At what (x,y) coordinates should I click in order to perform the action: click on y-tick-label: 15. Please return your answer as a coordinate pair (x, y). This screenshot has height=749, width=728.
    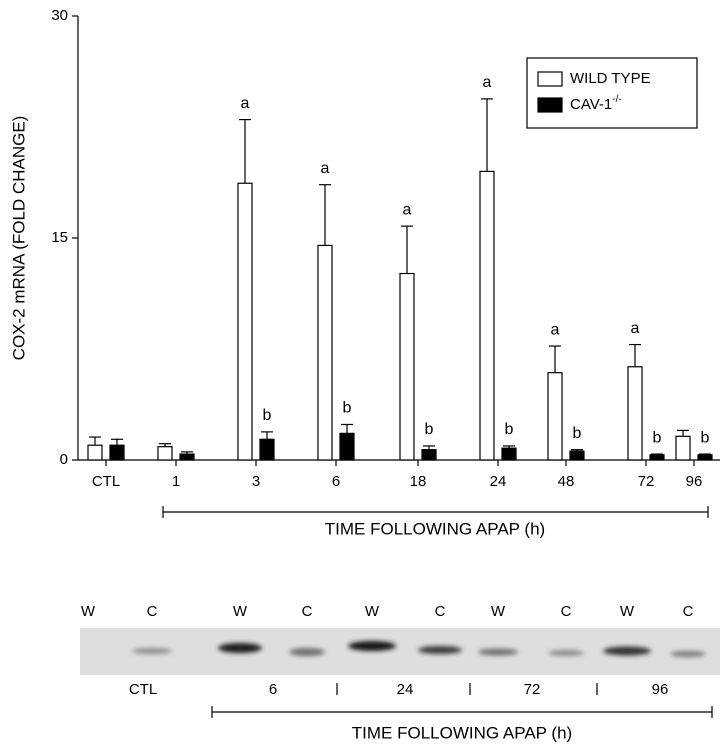
    Looking at the image, I should click on (59, 237).